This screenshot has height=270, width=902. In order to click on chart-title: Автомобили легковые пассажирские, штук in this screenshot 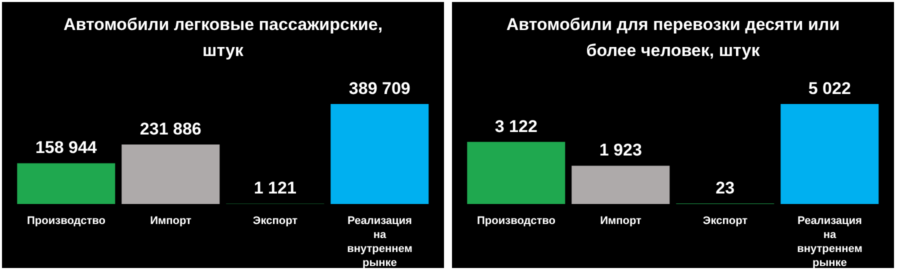, I will do `click(223, 38)`.